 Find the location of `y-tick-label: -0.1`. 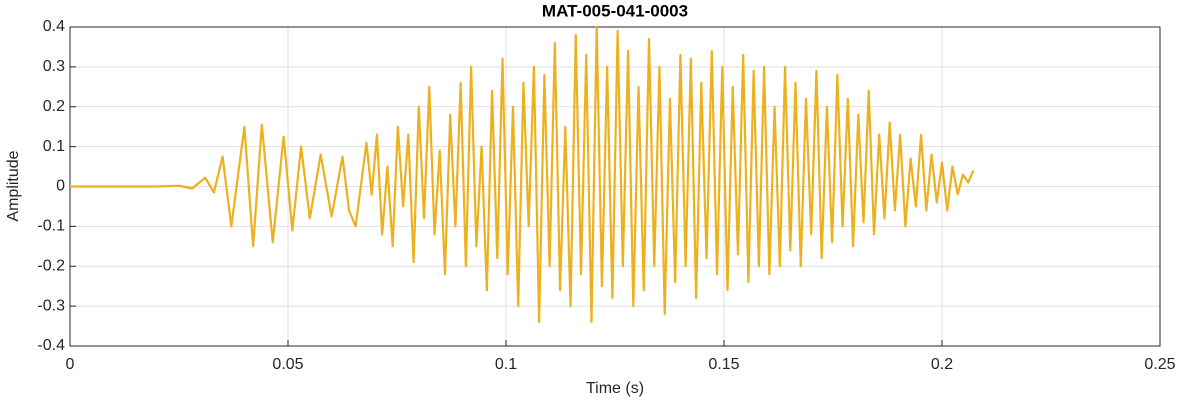

y-tick-label: -0.1 is located at coordinates (51, 226).